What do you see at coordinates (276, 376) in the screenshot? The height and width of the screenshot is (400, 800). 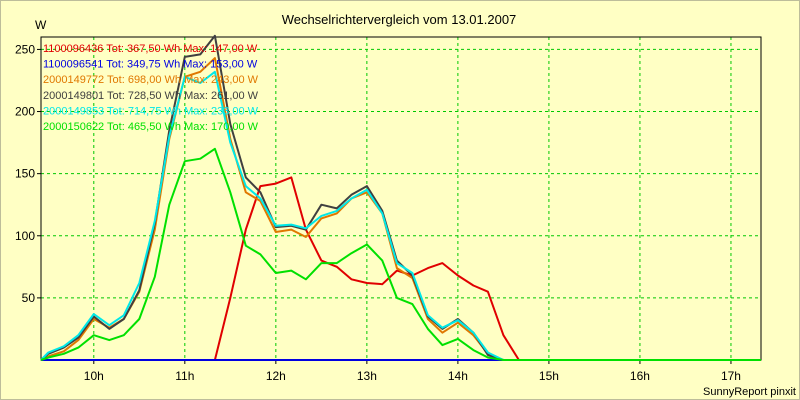 I see `x-tick-label: 12h` at bounding box center [276, 376].